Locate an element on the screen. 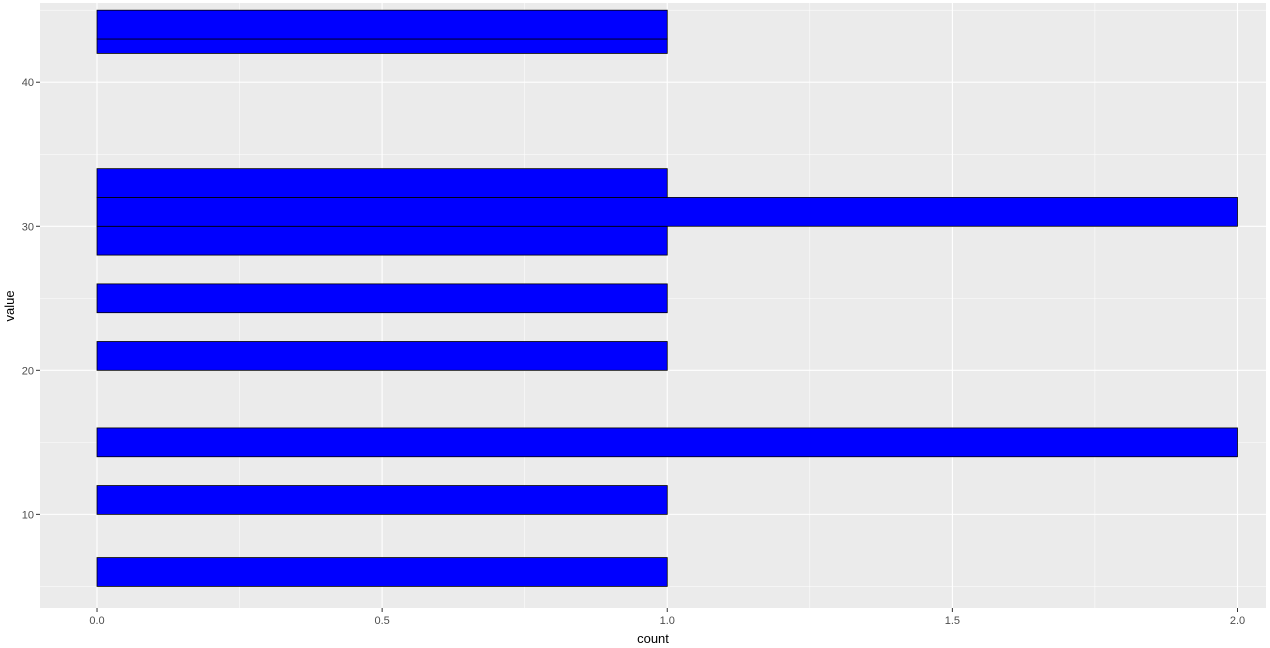 Image resolution: width=1270 pixels, height=648 pixels. y-axis-title: value is located at coordinates (9, 305).